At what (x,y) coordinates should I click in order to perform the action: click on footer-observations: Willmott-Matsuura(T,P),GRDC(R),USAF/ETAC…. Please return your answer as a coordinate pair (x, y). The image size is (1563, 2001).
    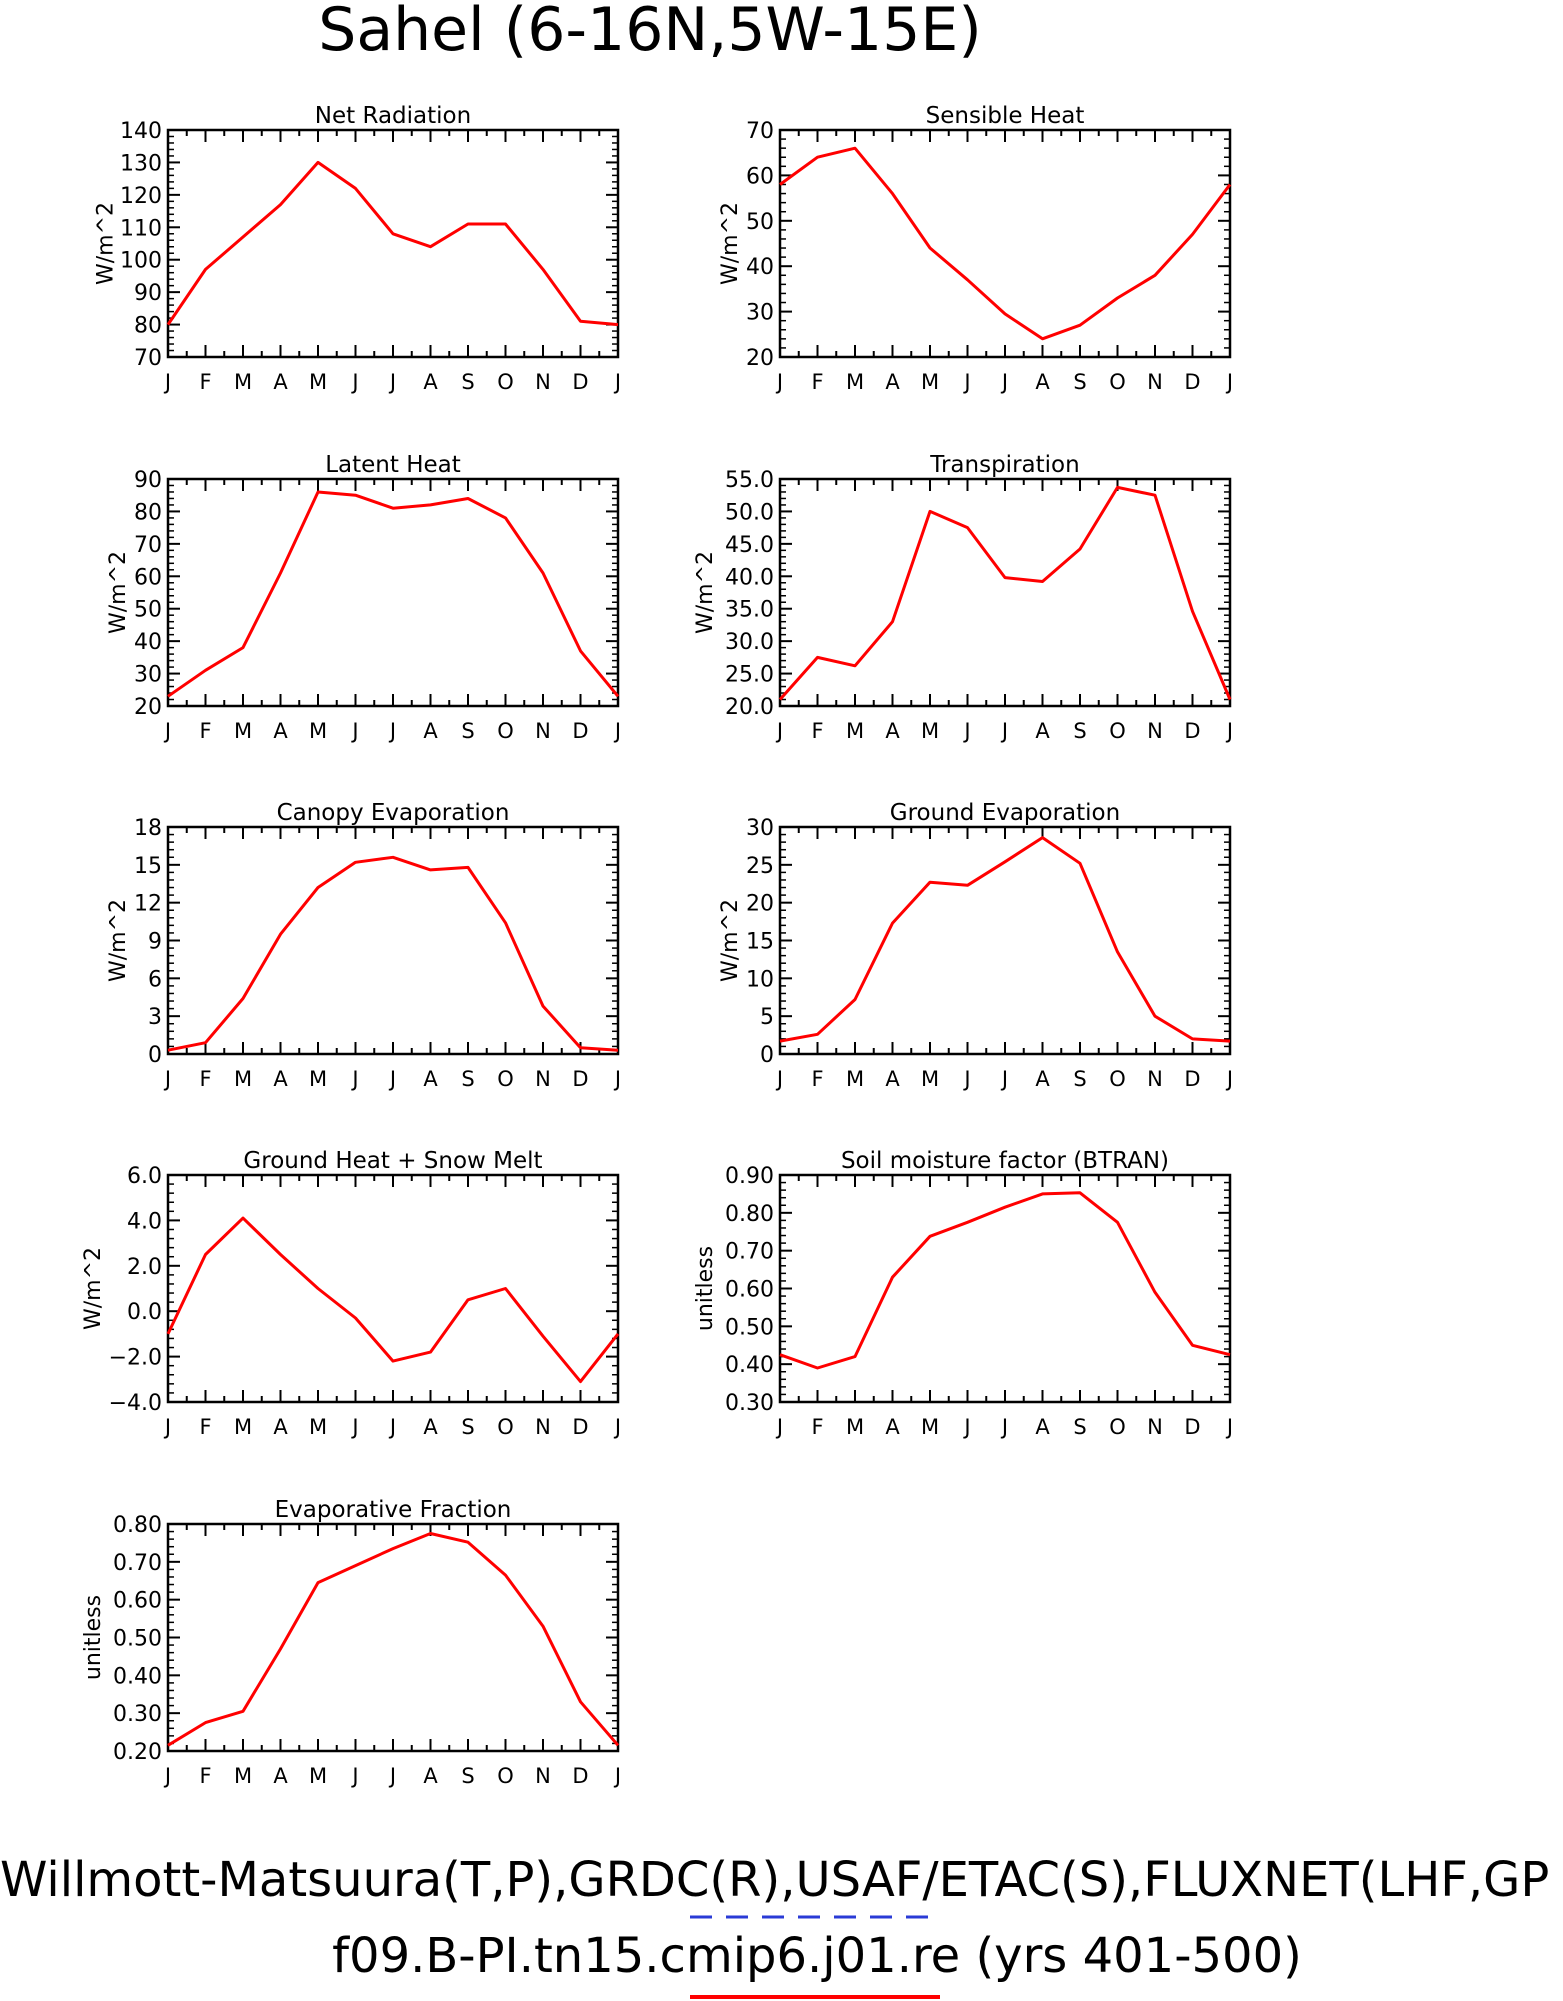
    Looking at the image, I should click on (774, 1880).